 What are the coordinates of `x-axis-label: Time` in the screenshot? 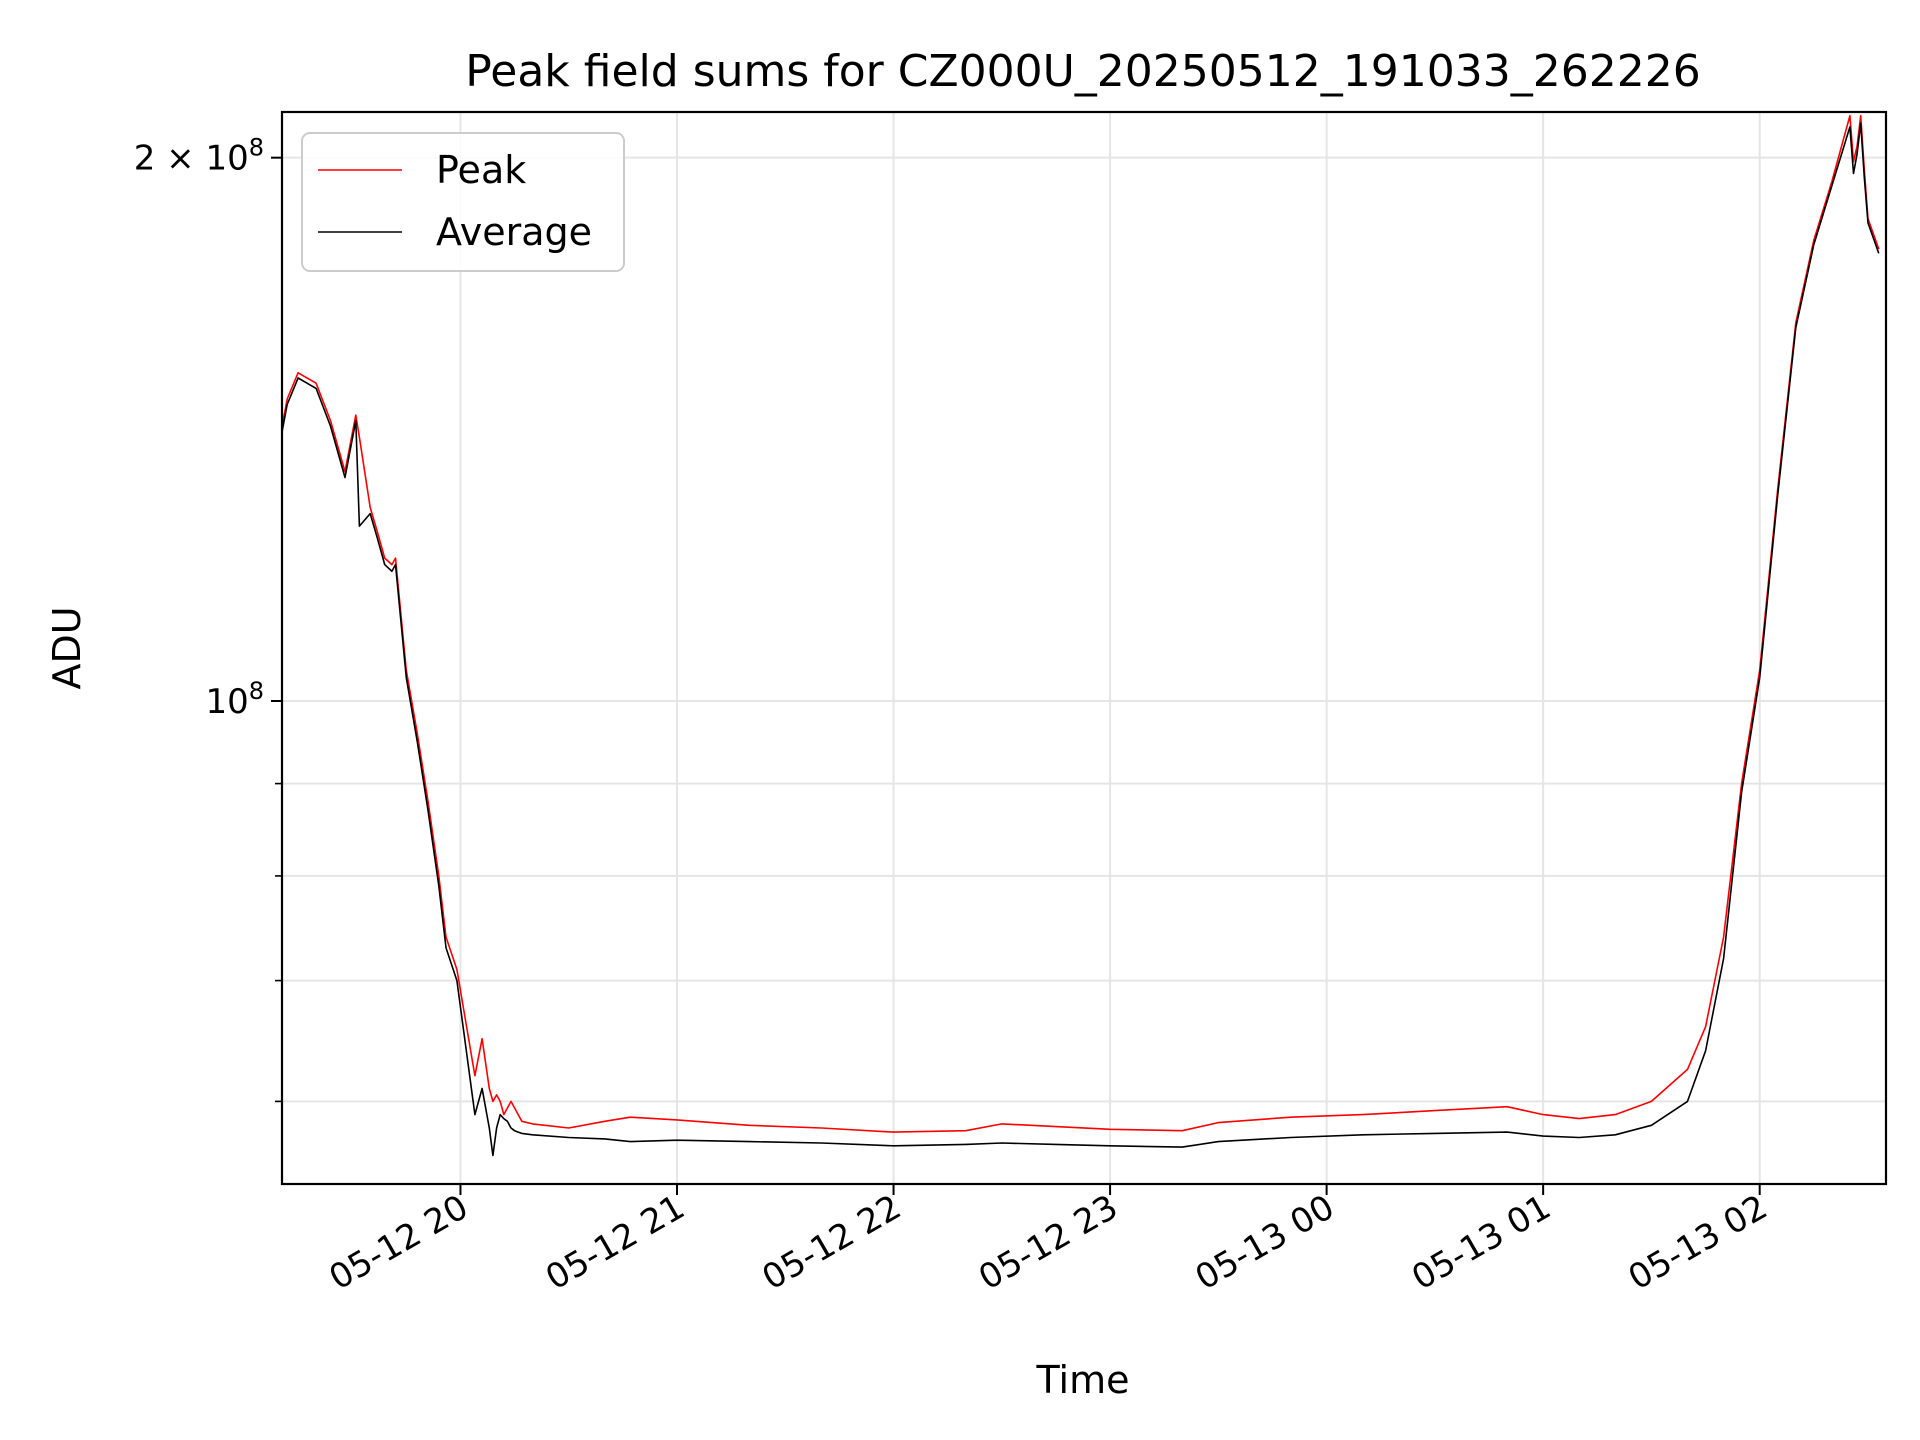 It's located at (1083, 1380).